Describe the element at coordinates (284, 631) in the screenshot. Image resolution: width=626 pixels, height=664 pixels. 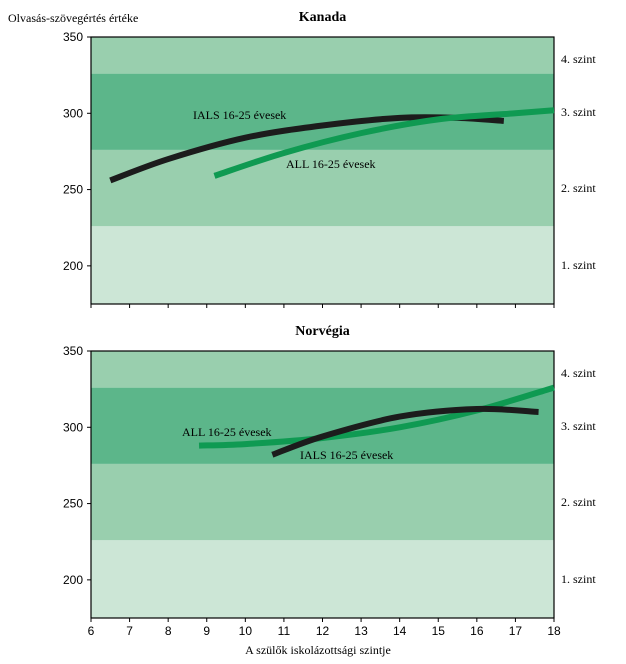
I see `x-tick-label: 11` at that location.